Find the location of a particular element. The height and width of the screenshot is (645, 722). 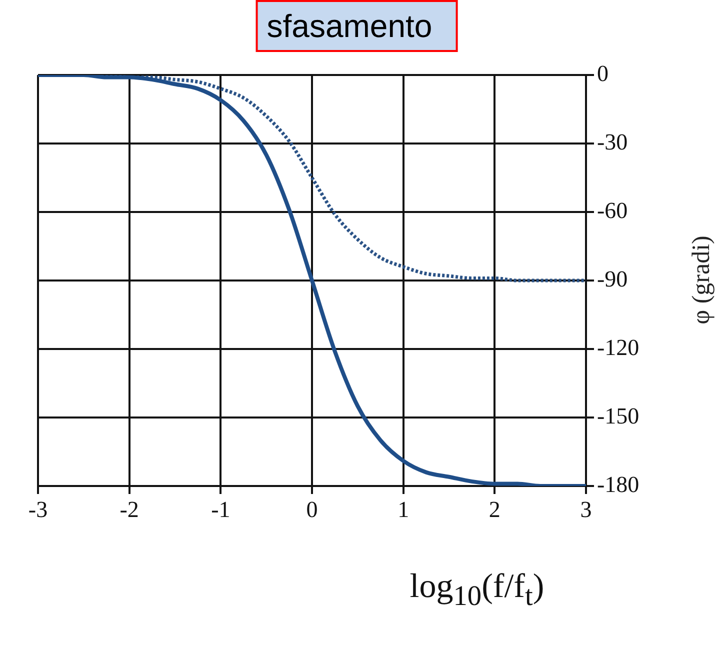

y-tick-label: -180 is located at coordinates (618, 485).